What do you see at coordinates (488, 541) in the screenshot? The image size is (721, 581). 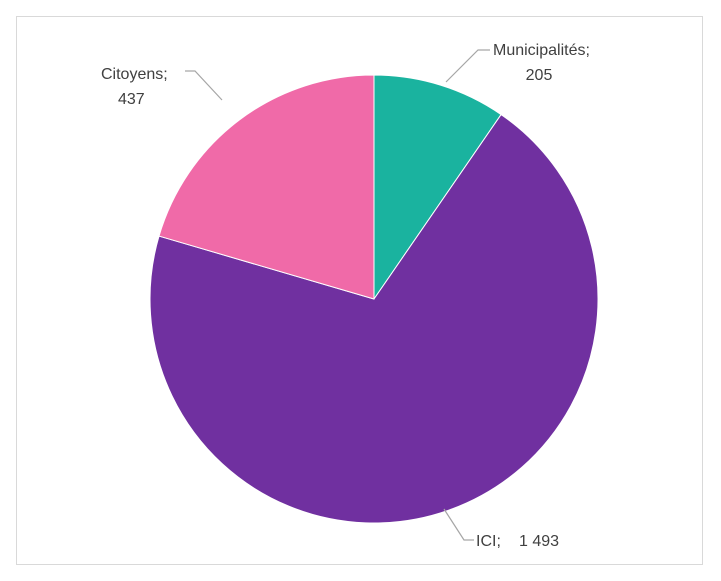 I see `label-ici-name: ICI;` at bounding box center [488, 541].